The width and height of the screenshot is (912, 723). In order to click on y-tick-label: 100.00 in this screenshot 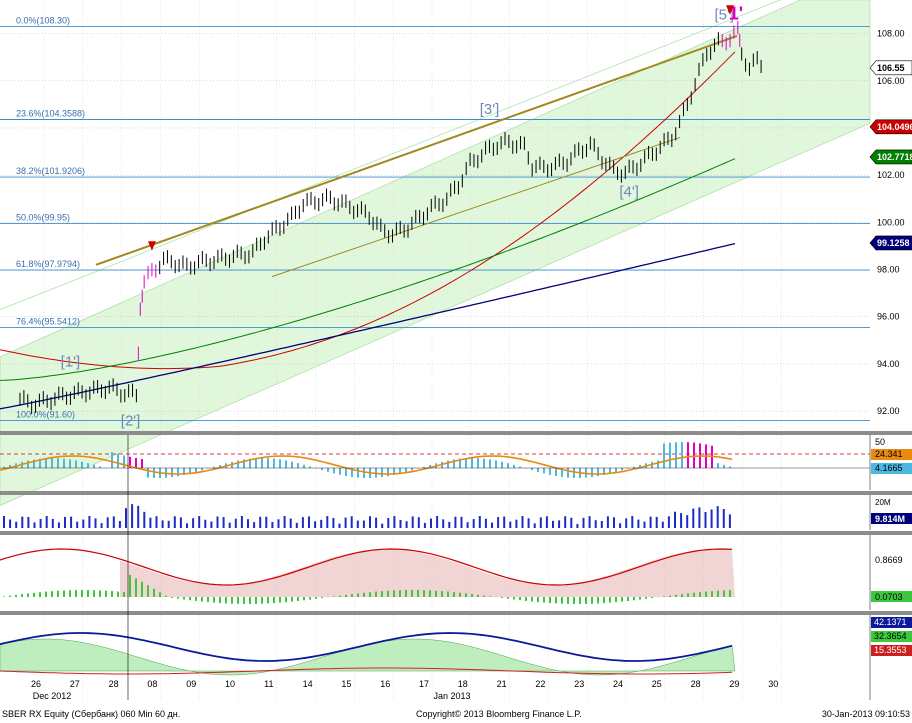, I will do `click(891, 222)`.